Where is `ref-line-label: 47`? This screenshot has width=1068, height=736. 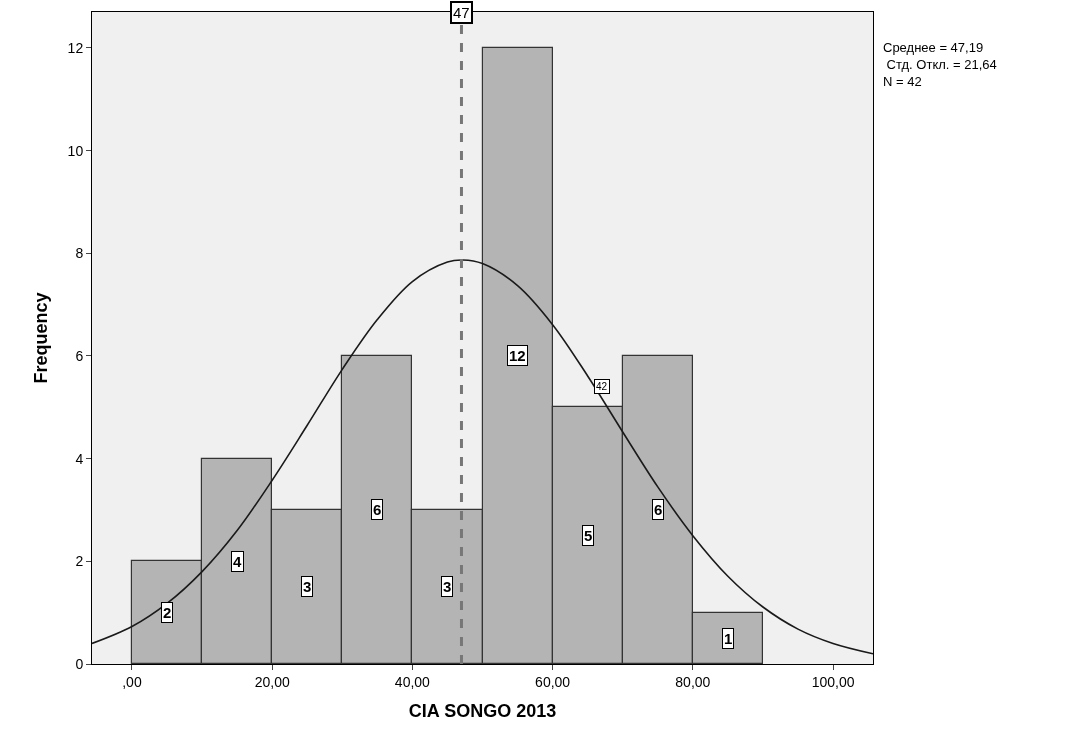
ref-line-label: 47 is located at coordinates (461, 12).